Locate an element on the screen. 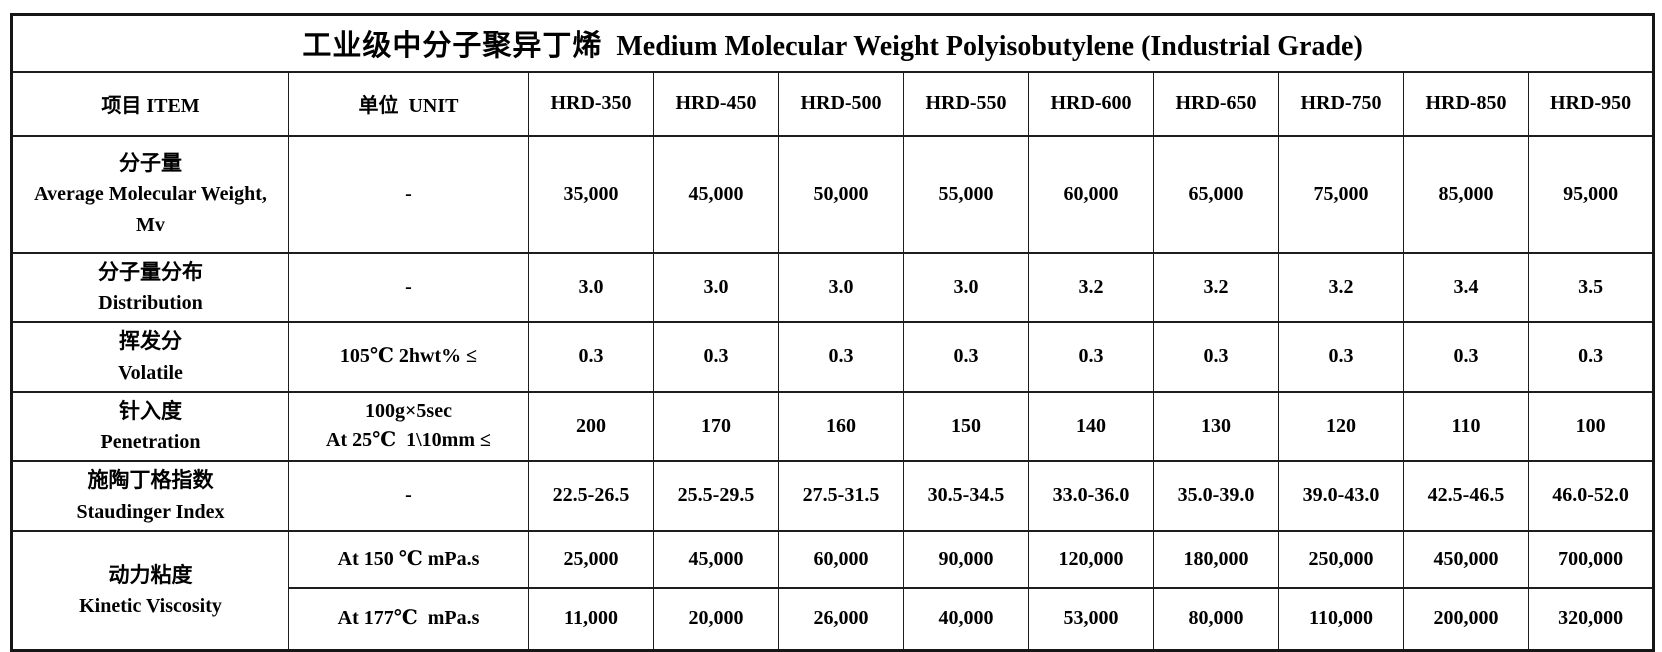  unit-label-line: At 150 ℃ mPa.s is located at coordinates (408, 558).